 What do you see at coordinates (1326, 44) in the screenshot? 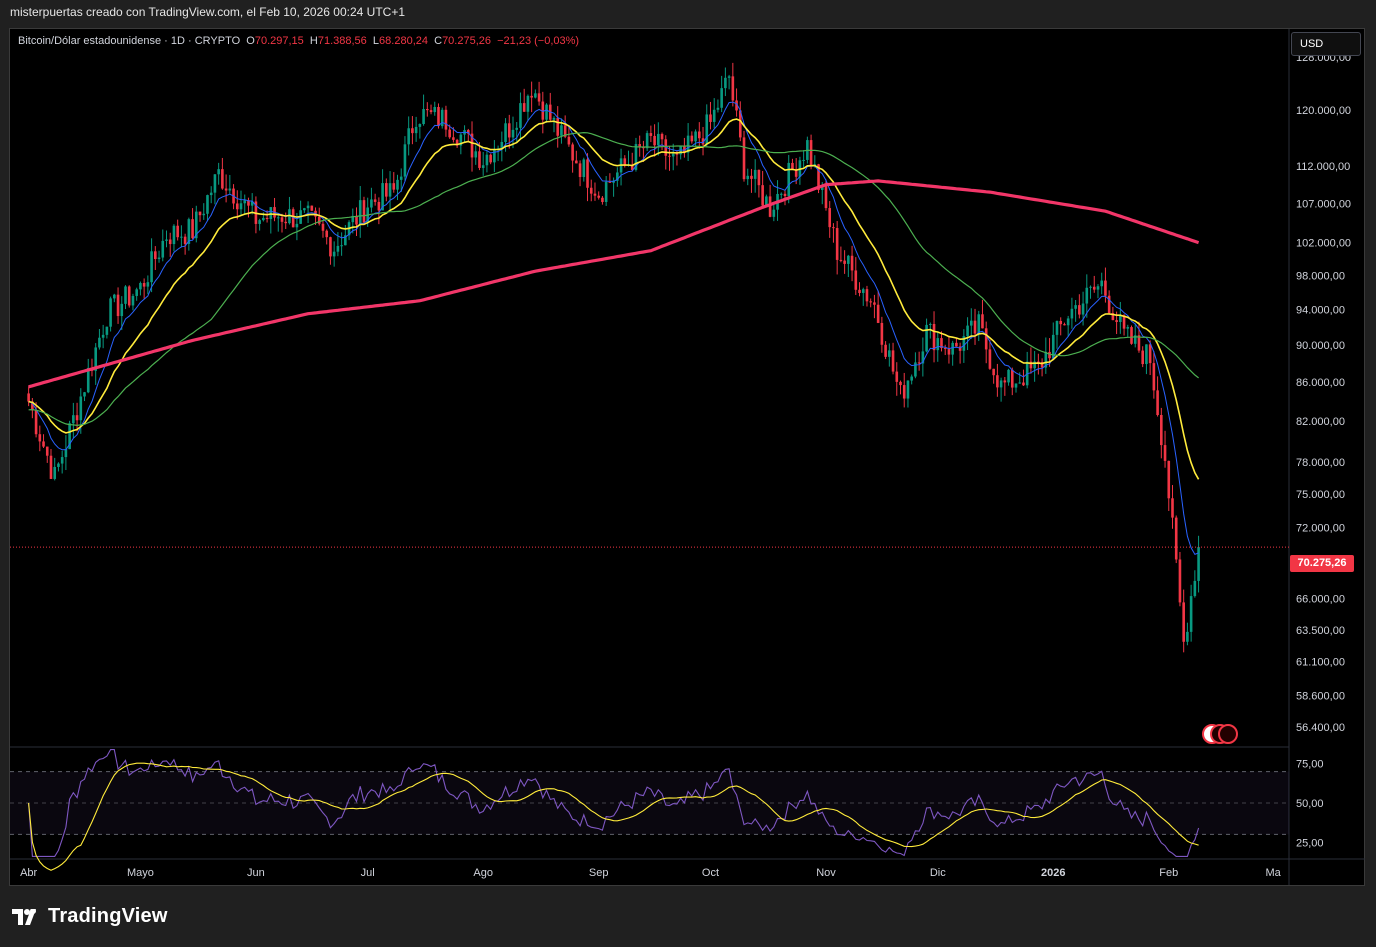
I see `currency-selector-button: USD` at bounding box center [1326, 44].